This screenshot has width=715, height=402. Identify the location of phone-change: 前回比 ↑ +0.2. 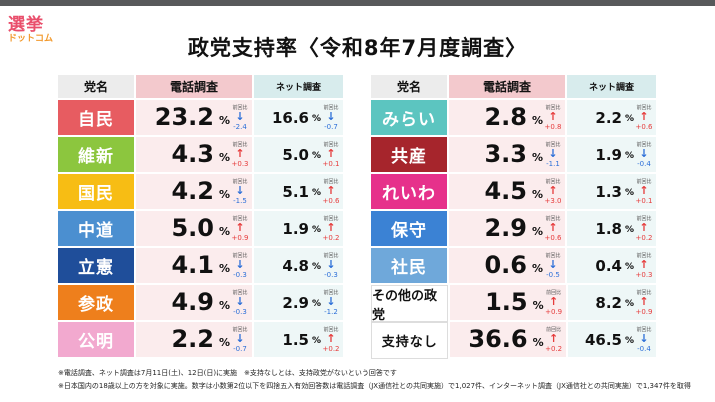
(554, 340).